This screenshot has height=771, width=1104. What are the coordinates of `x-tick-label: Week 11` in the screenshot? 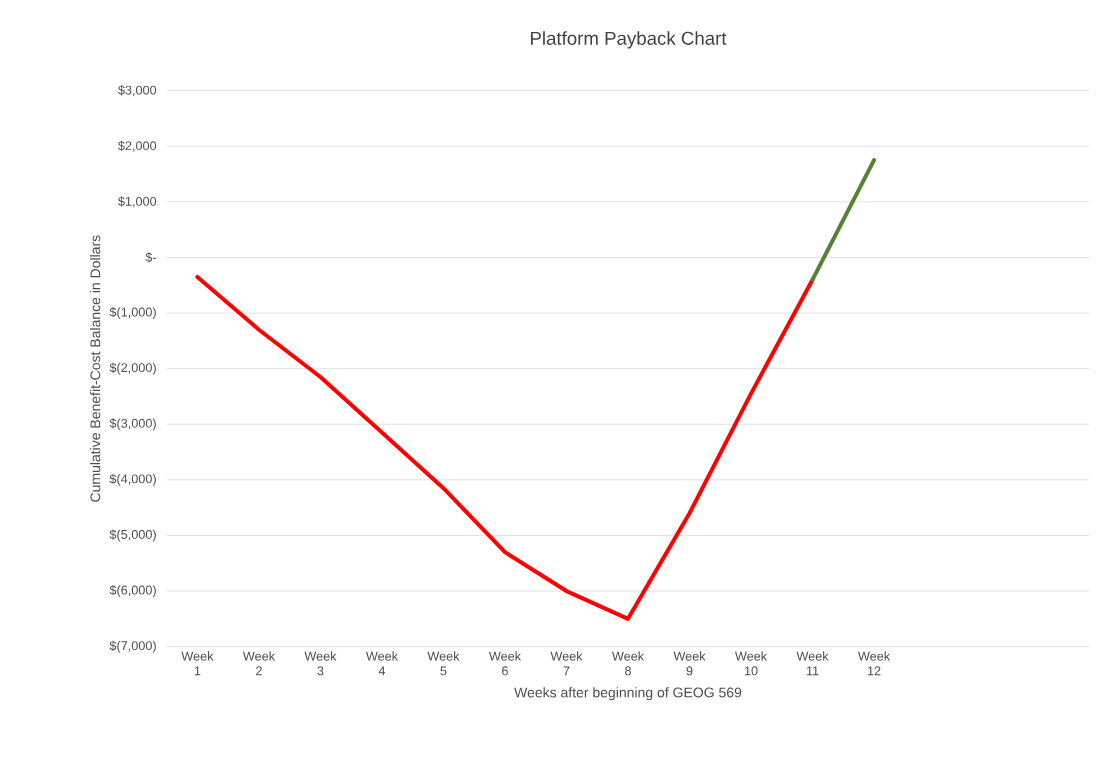 It's located at (812, 663).